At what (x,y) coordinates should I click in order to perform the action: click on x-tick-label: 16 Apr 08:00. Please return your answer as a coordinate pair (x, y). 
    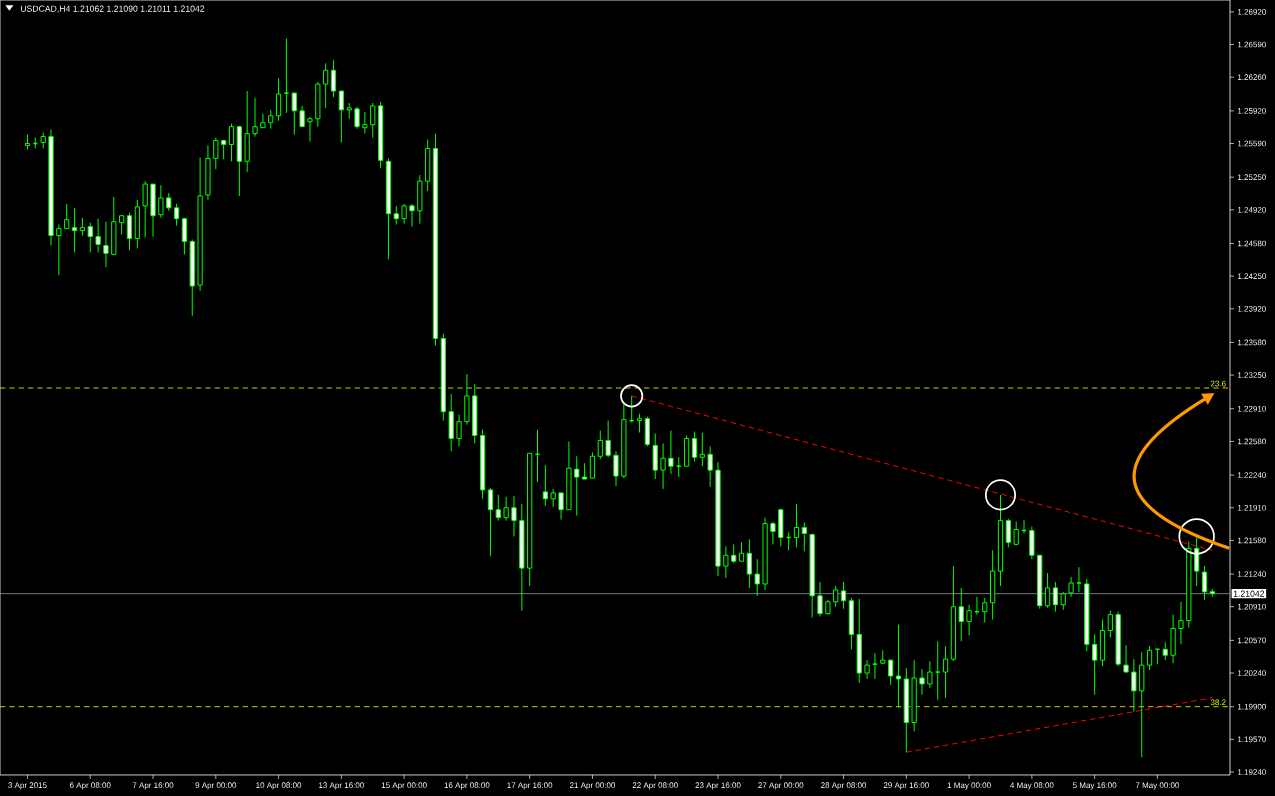
    Looking at the image, I should click on (467, 786).